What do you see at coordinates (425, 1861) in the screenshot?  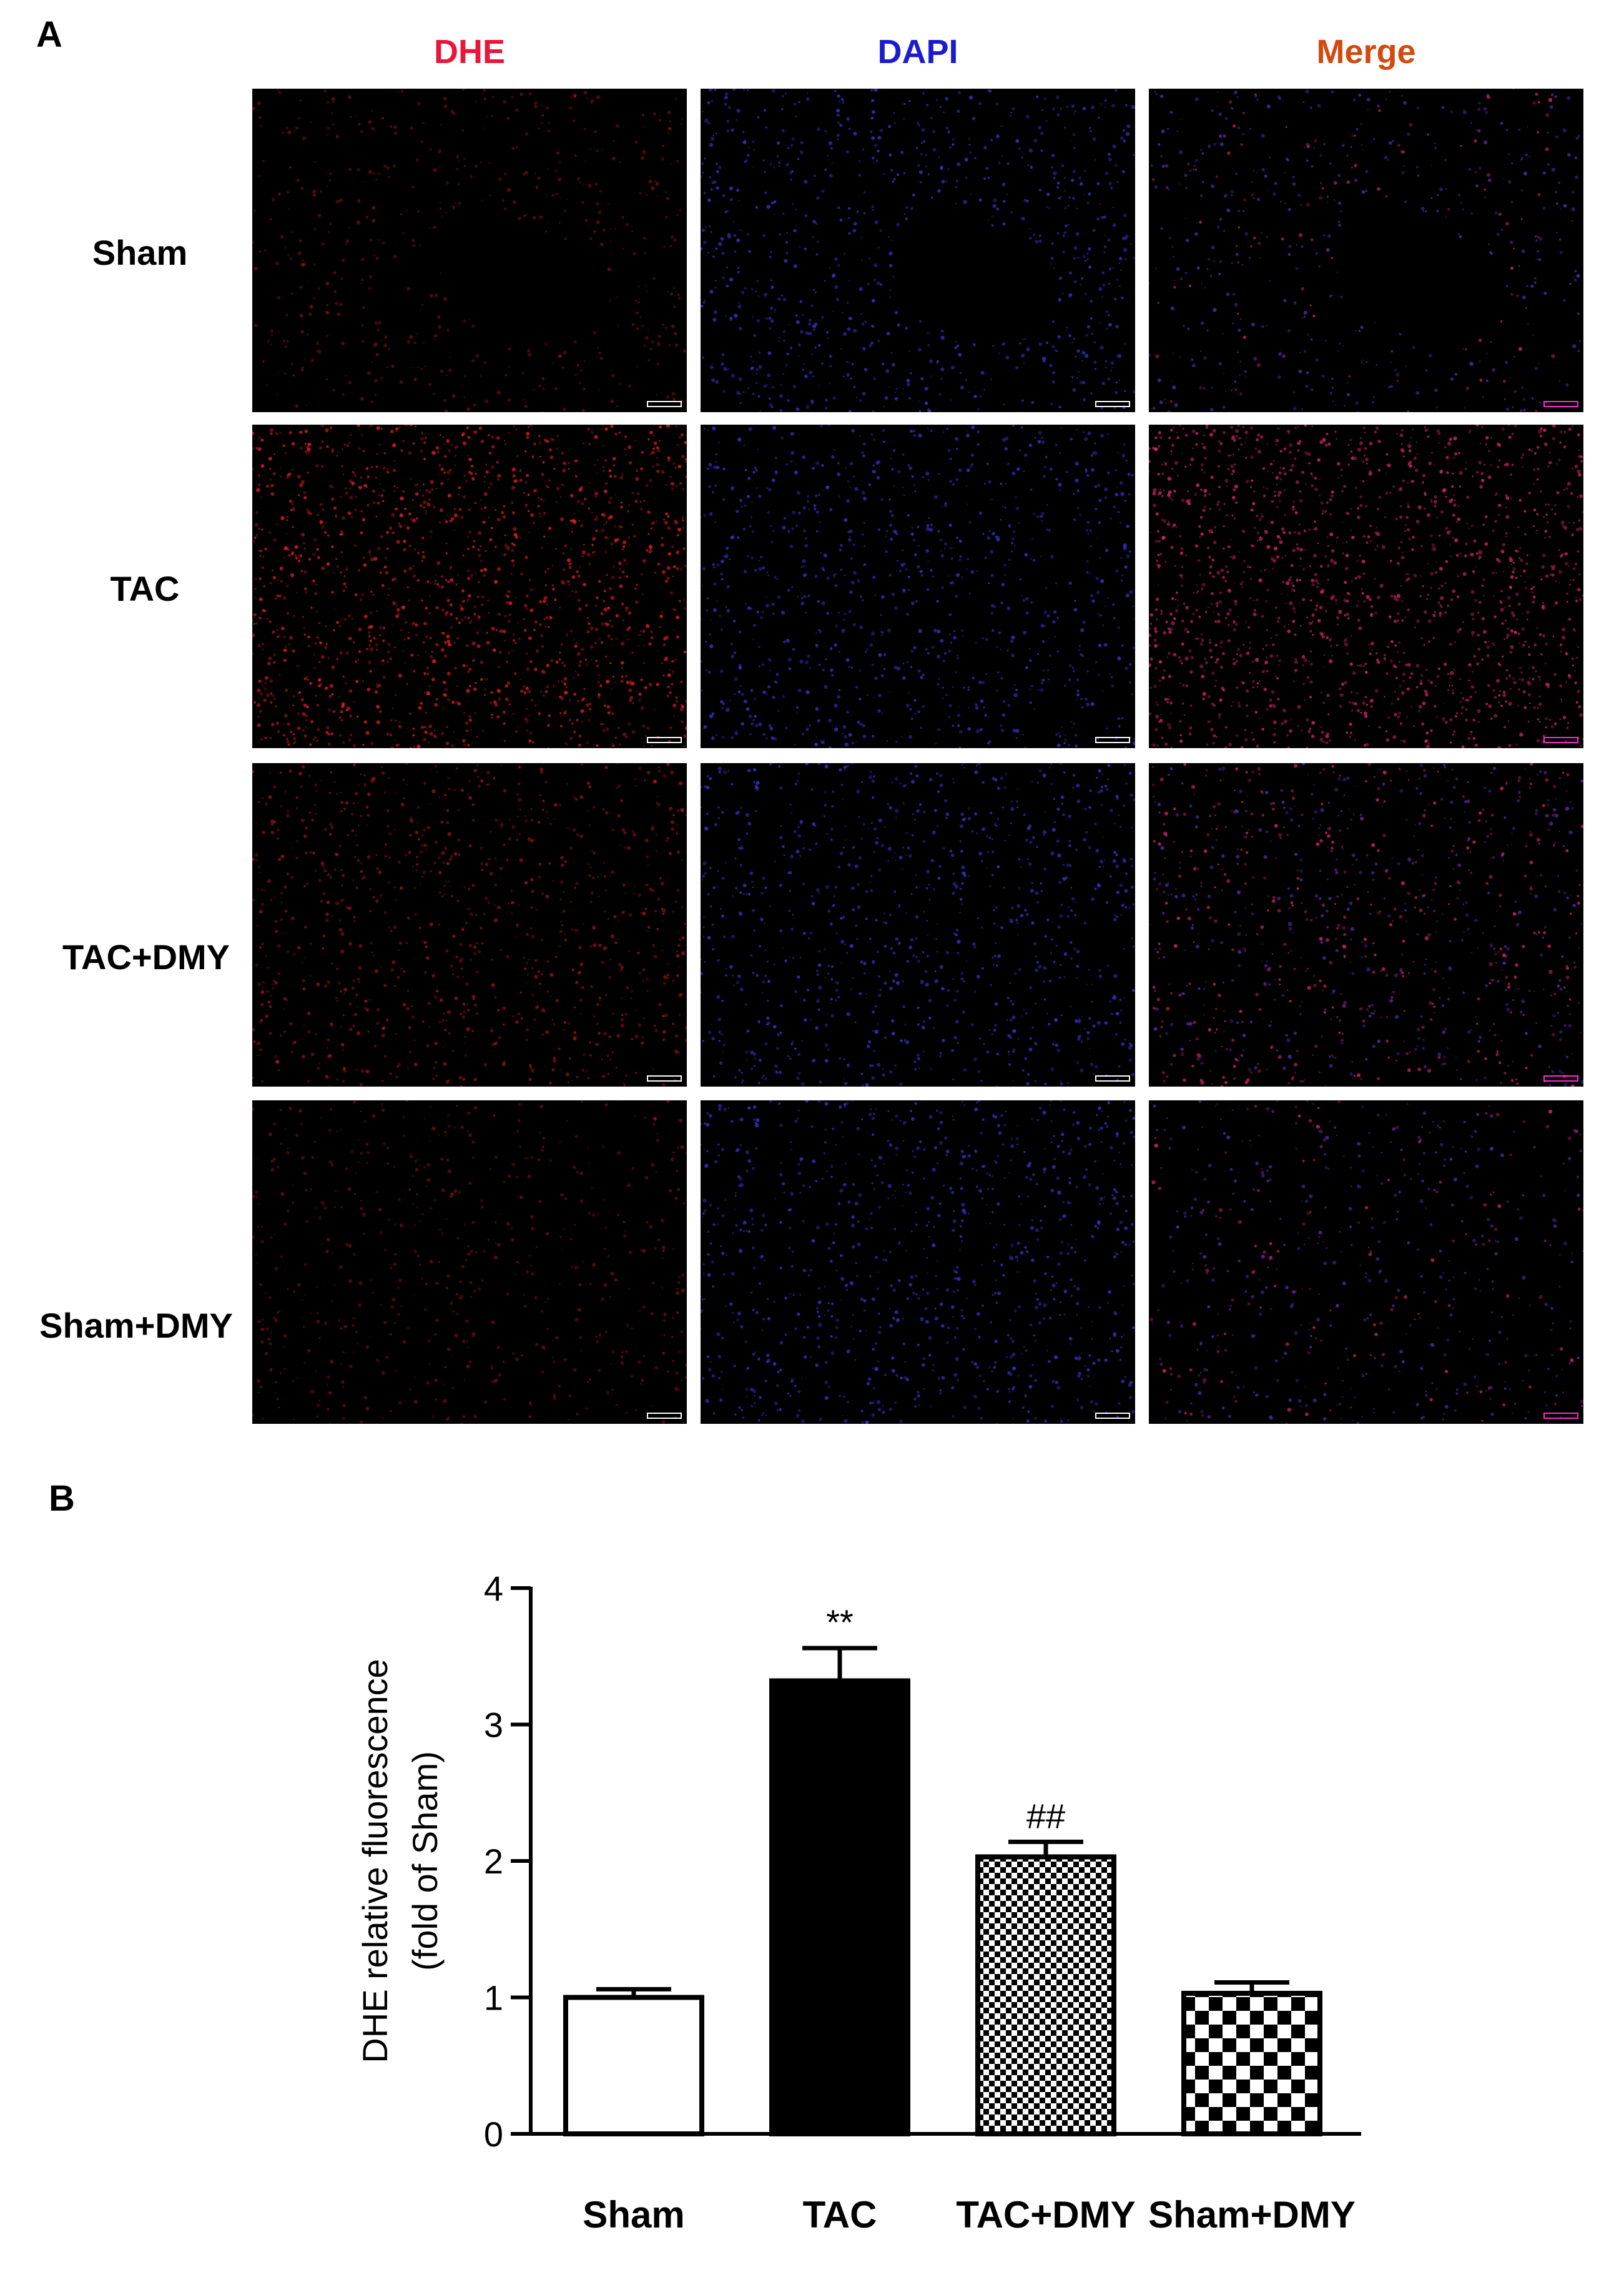 I see `y-axis-label-units: (fold of Sham)` at bounding box center [425, 1861].